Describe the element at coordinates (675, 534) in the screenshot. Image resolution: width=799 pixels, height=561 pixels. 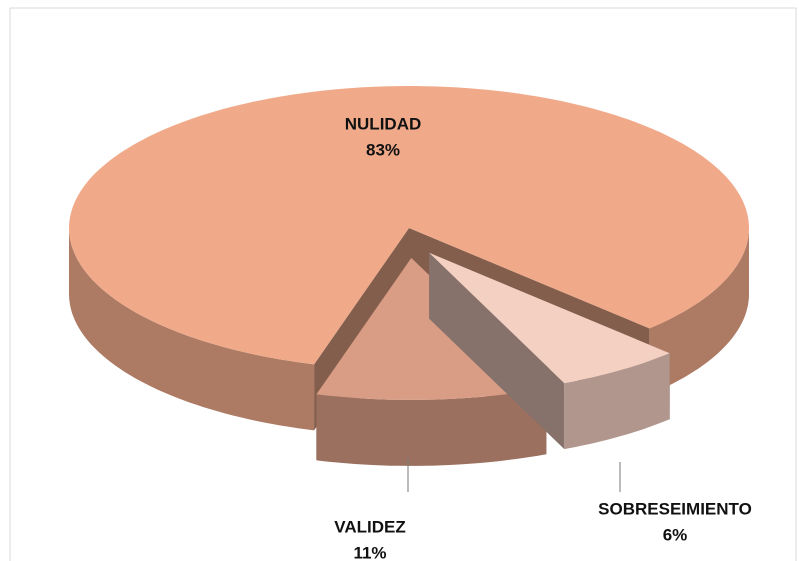
I see `data-label-value: 6%` at that location.